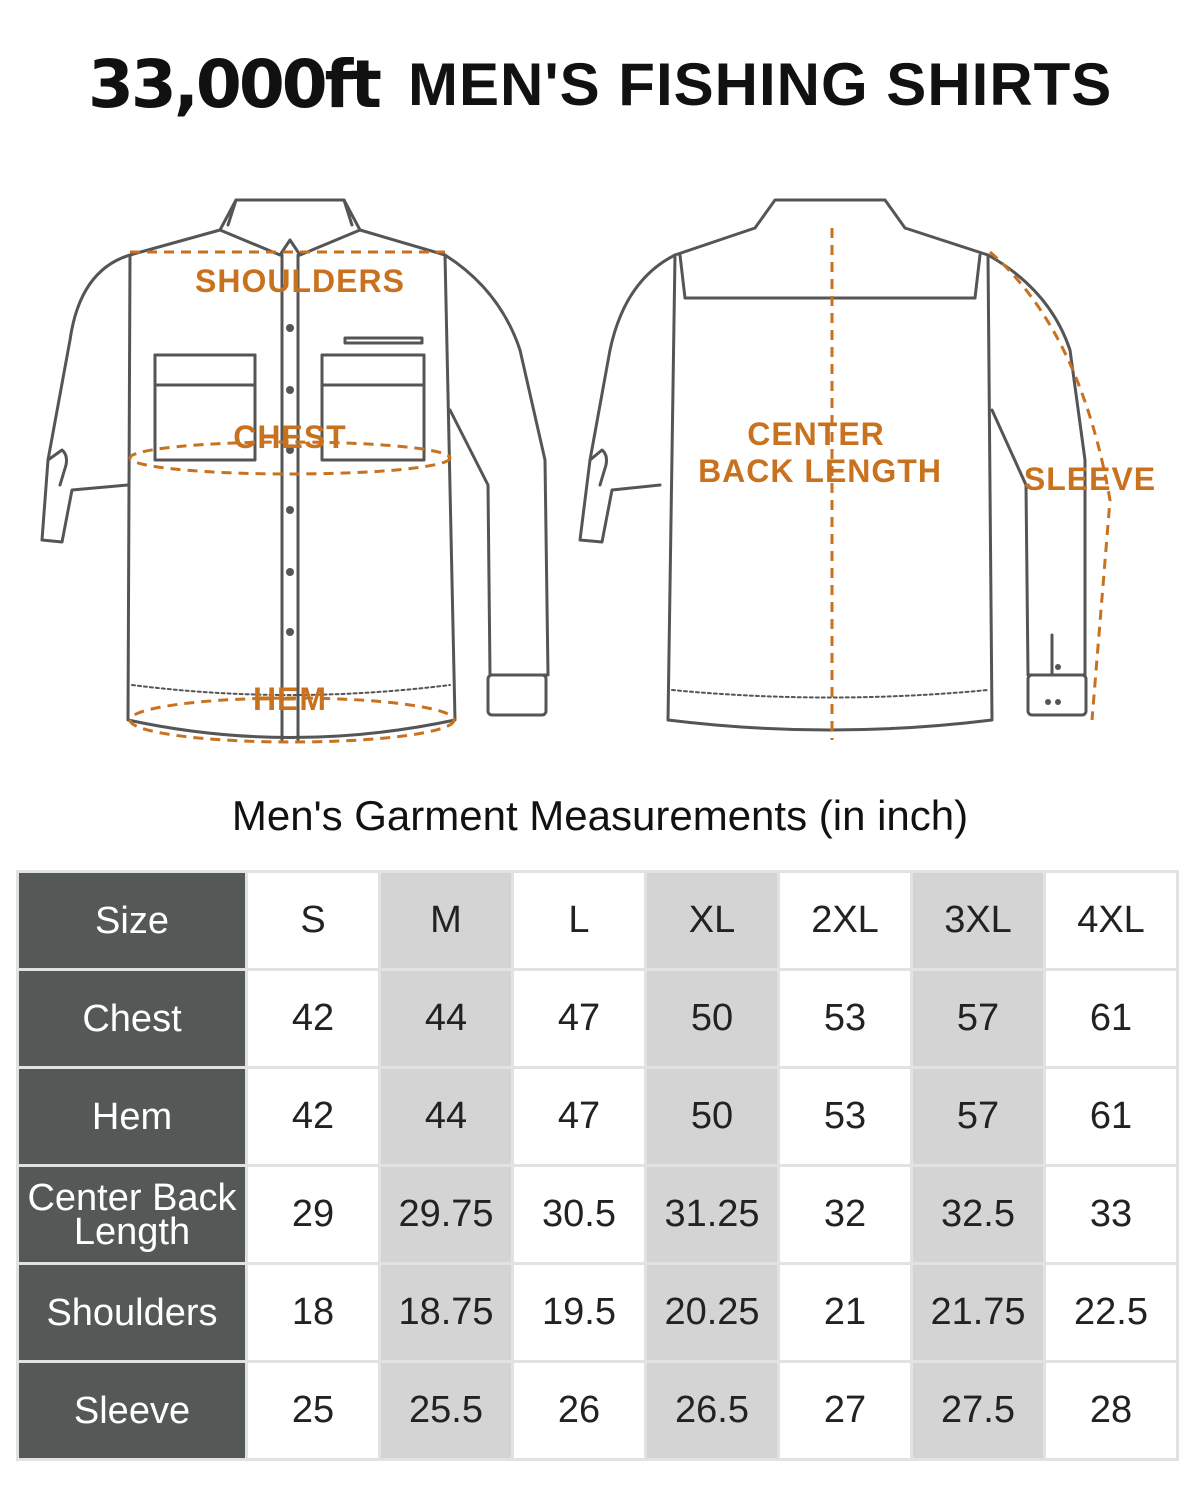  I want to click on value-cell: 32, so click(845, 1214).